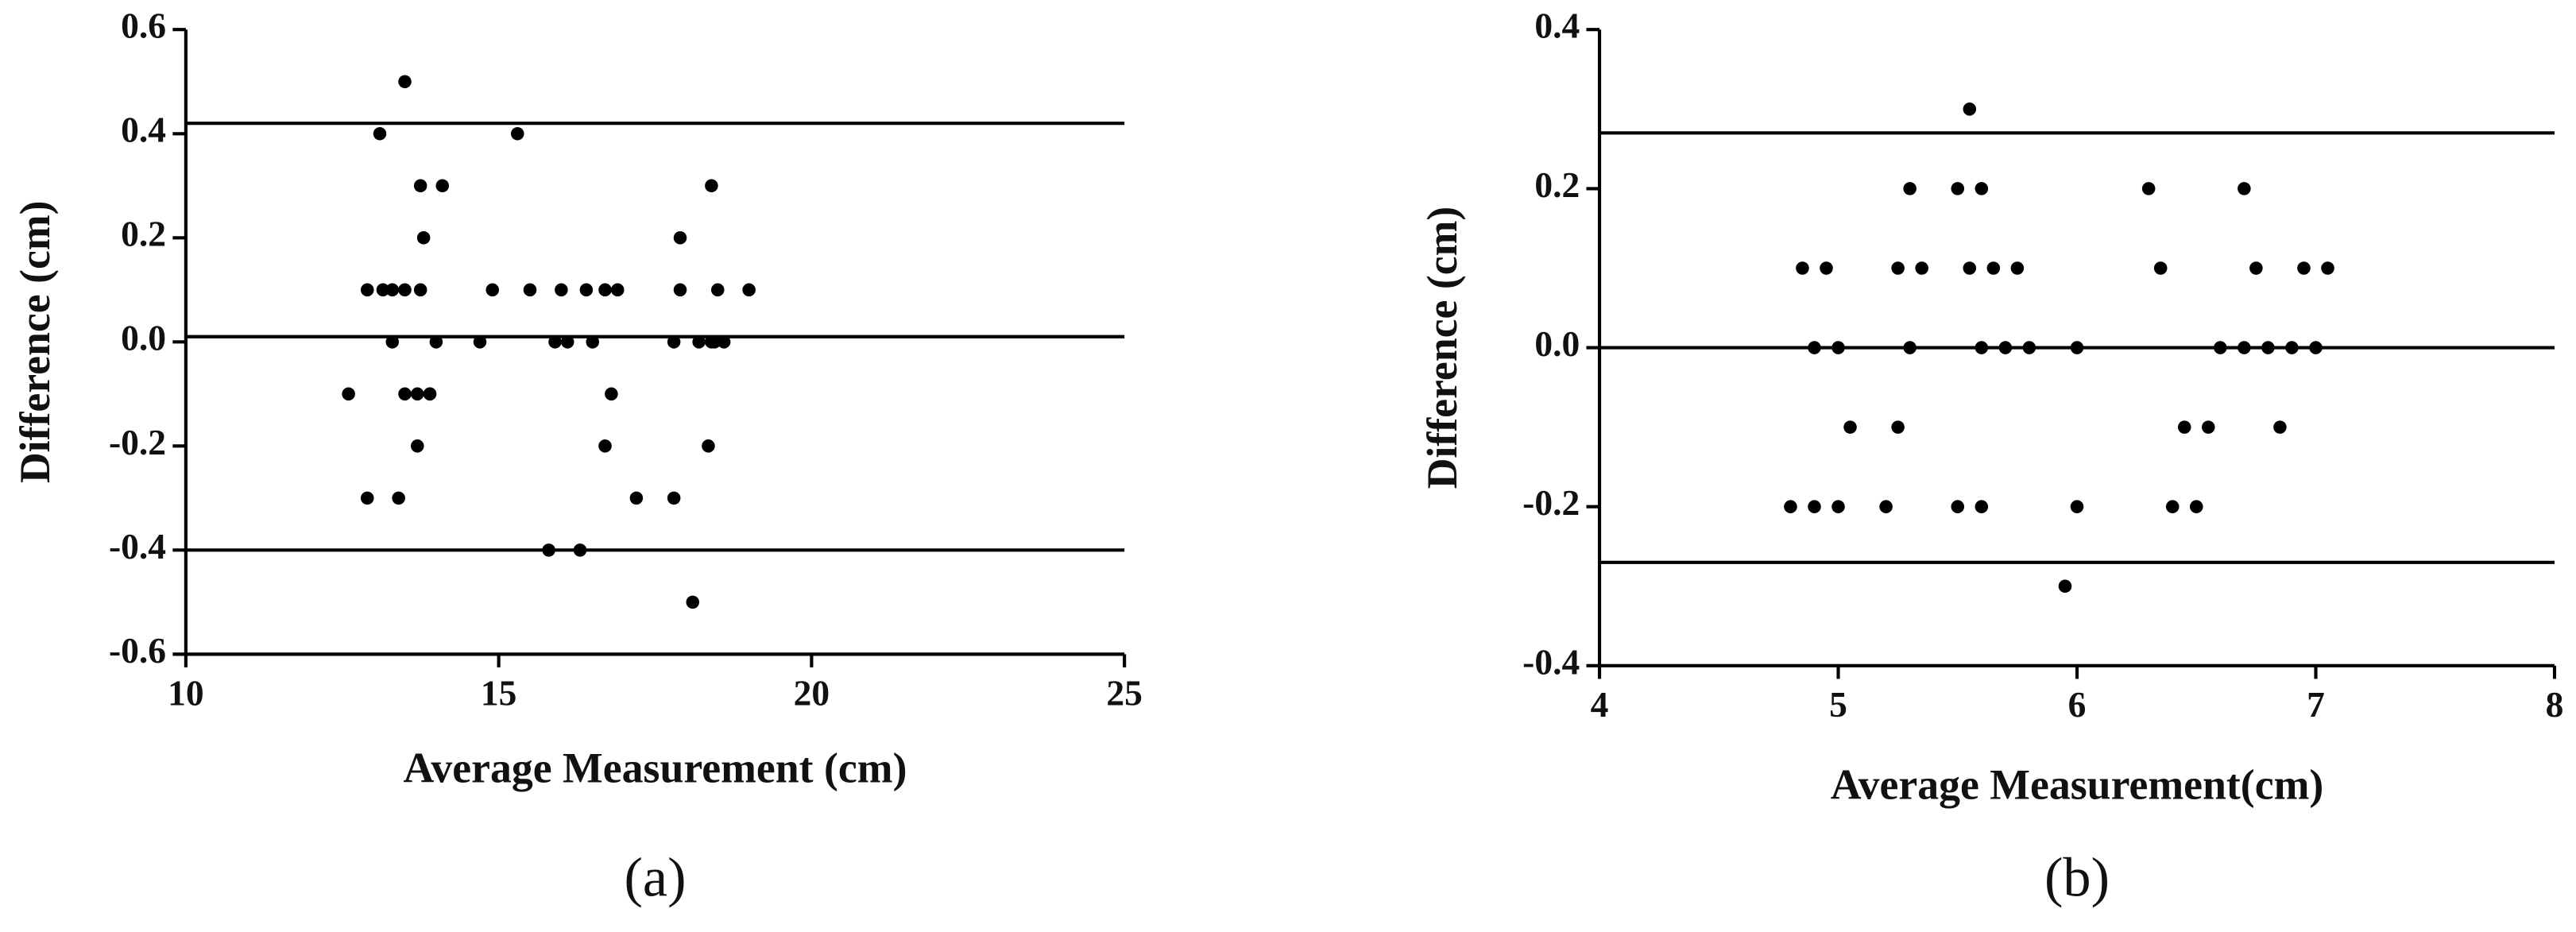 This screenshot has width=2576, height=932. Describe the element at coordinates (2316, 704) in the screenshot. I see `x-tick-label: 7` at that location.